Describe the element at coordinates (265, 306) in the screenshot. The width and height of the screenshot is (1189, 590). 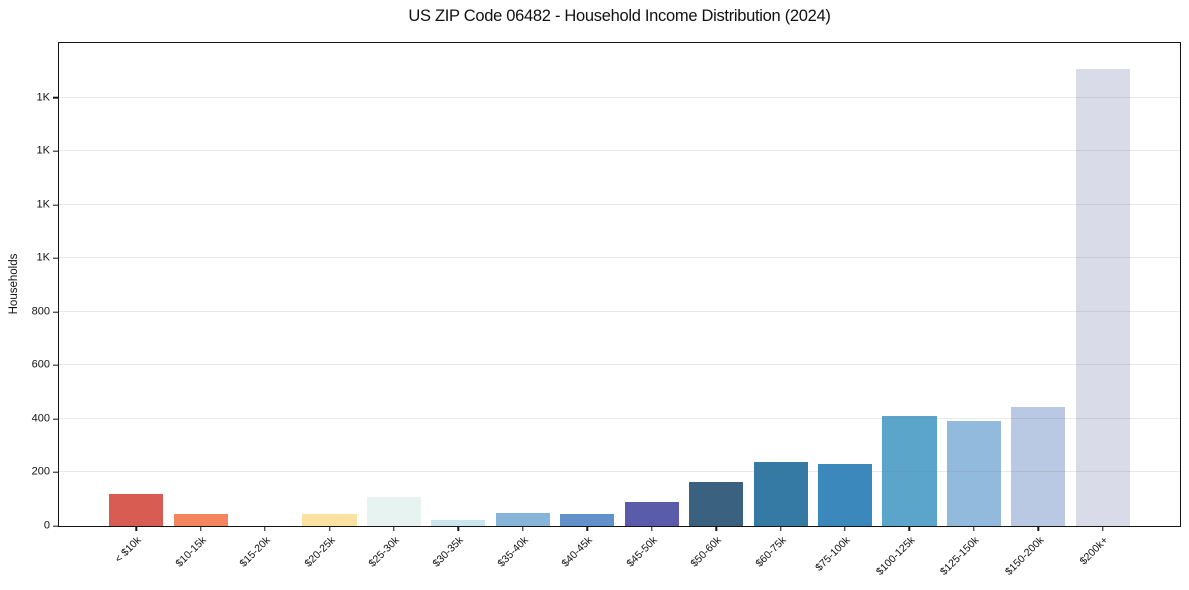
I see `bar-slot: $15-20k` at that location.